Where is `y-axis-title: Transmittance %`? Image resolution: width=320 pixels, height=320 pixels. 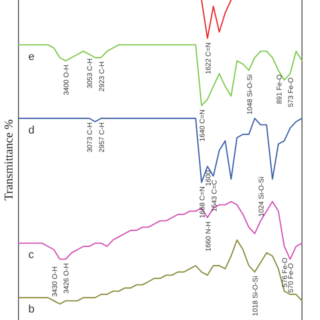
y-axis-title: Transmittance % is located at coordinates (8, 160).